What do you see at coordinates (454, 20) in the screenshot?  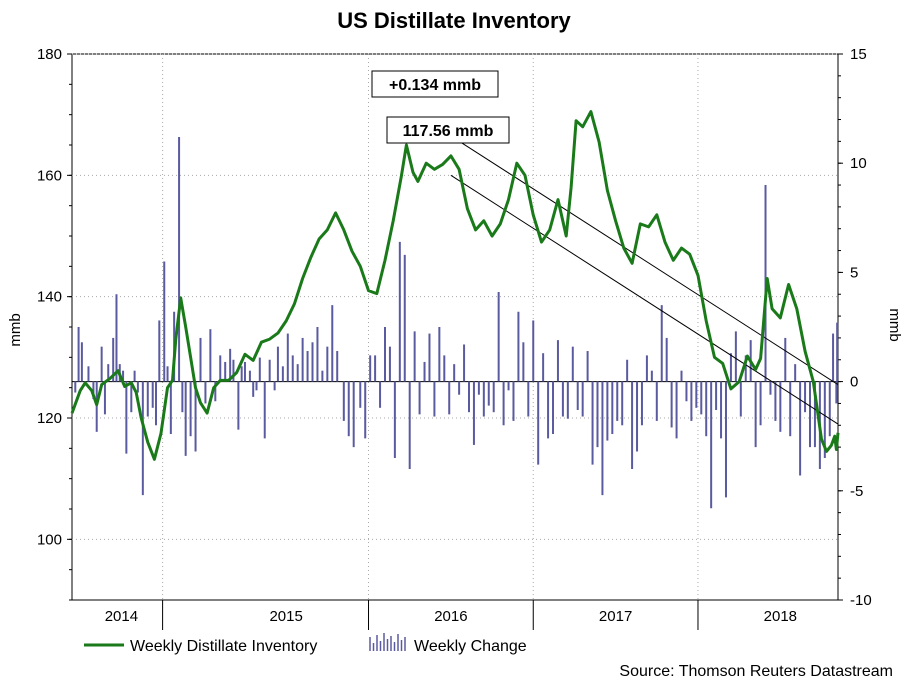 I see `chart-title: US Distillate Inventory` at bounding box center [454, 20].